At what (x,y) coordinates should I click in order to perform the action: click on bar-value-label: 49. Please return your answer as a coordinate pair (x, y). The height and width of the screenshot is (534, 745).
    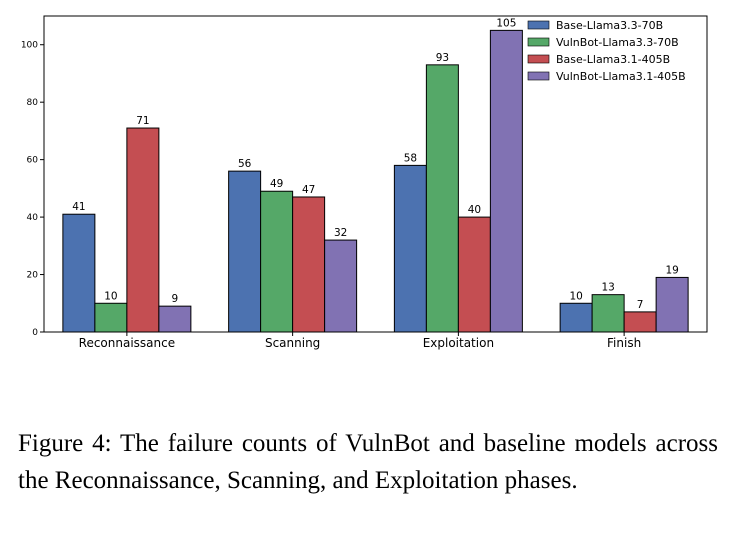
    Looking at the image, I should click on (276, 184).